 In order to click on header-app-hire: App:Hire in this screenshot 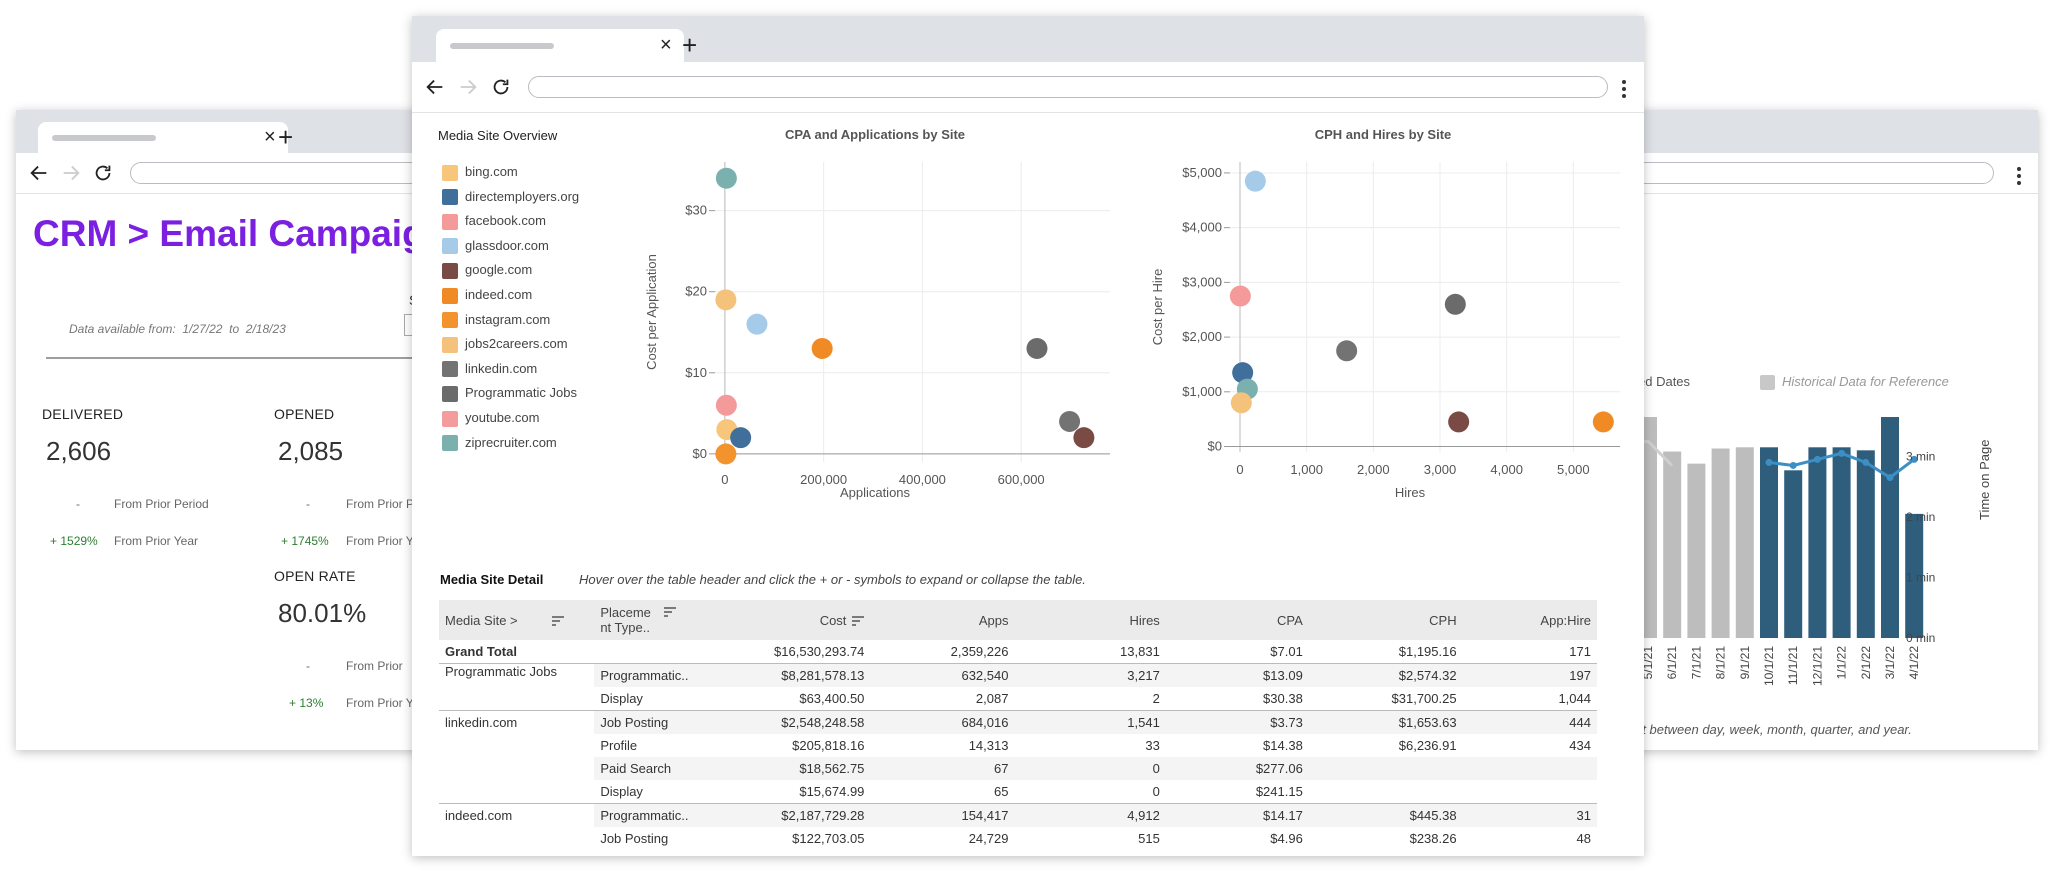, I will do `click(1529, 620)`.